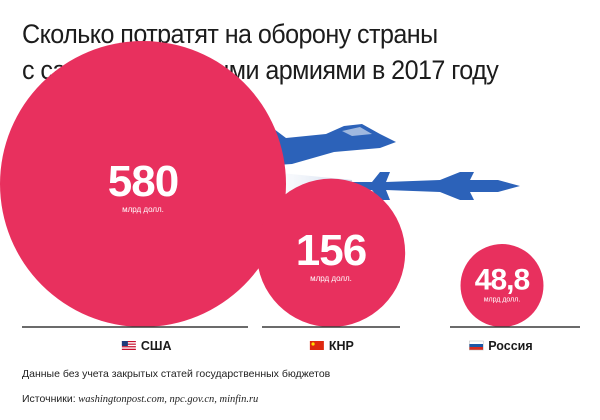 This screenshot has height=420, width=600. I want to click on sources-label: Источники:, so click(49, 399).